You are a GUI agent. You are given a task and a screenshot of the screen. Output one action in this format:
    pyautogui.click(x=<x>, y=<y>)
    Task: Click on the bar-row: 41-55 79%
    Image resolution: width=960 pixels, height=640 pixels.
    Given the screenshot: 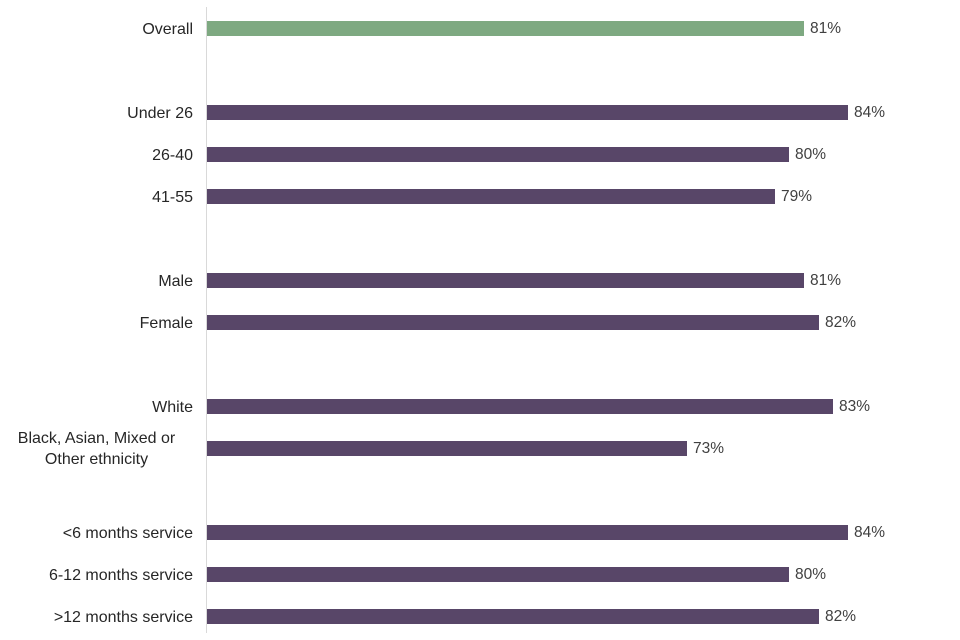 What is the action you would take?
    pyautogui.click(x=480, y=197)
    